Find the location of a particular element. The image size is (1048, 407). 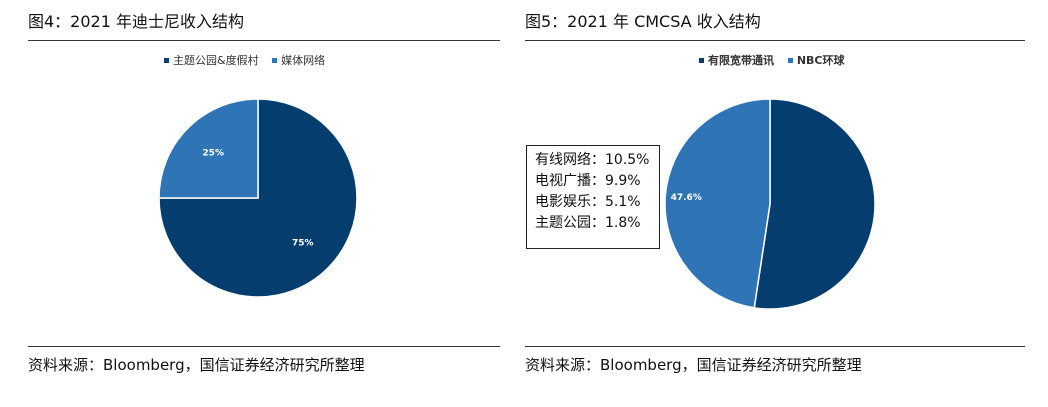

legend-swatch-broadband is located at coordinates (701, 60).